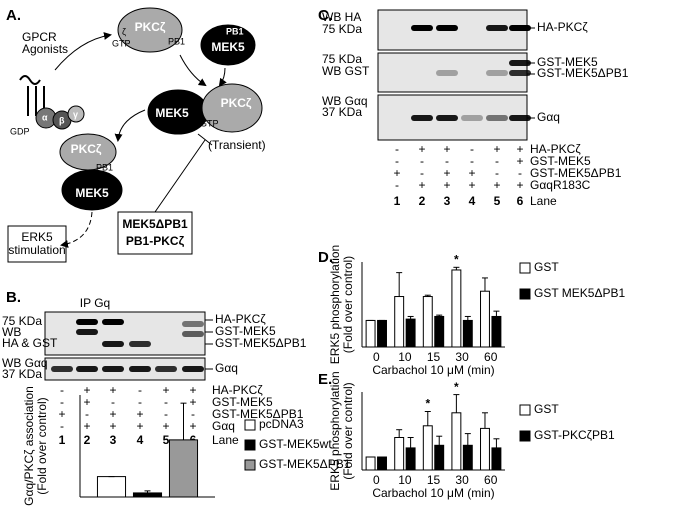 The width and height of the screenshot is (685, 513). I want to click on label: Agonists, so click(45, 49).